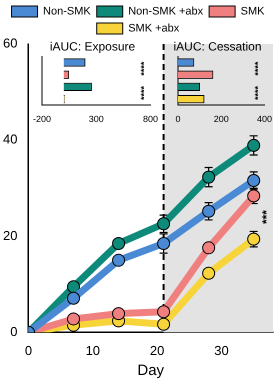 Image resolution: width=280 pixels, height=380 pixels. I want to click on y-tick-label: 20, so click(10, 235).